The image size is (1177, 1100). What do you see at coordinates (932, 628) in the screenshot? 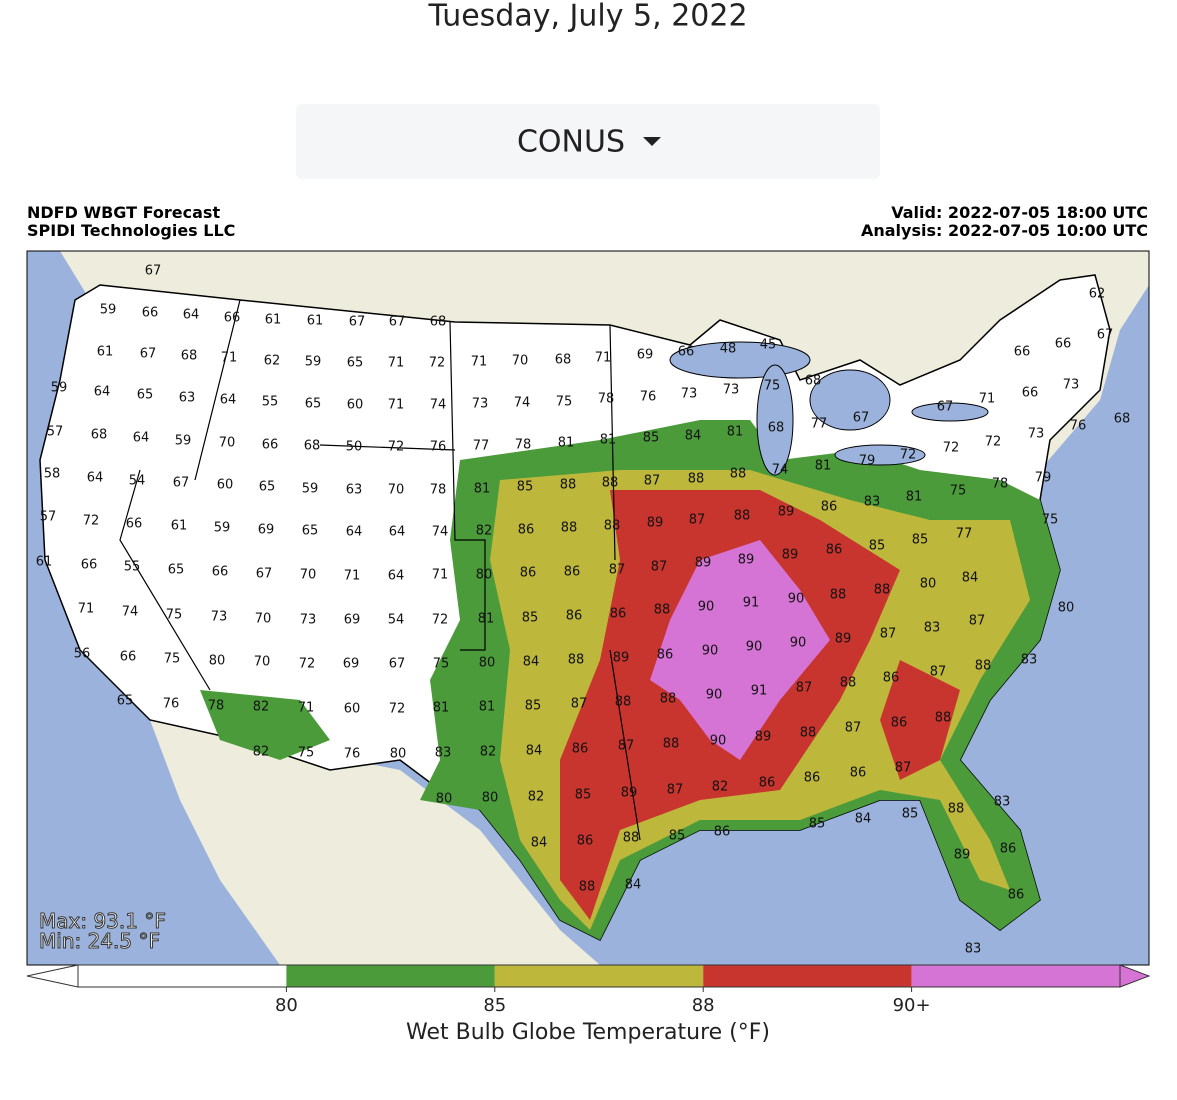
I see `station-value: 83` at bounding box center [932, 628].